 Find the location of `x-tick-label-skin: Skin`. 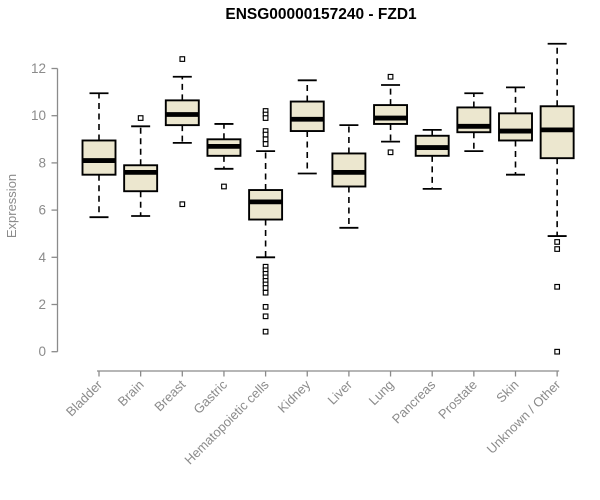

x-tick-label-skin: Skin is located at coordinates (507, 391).